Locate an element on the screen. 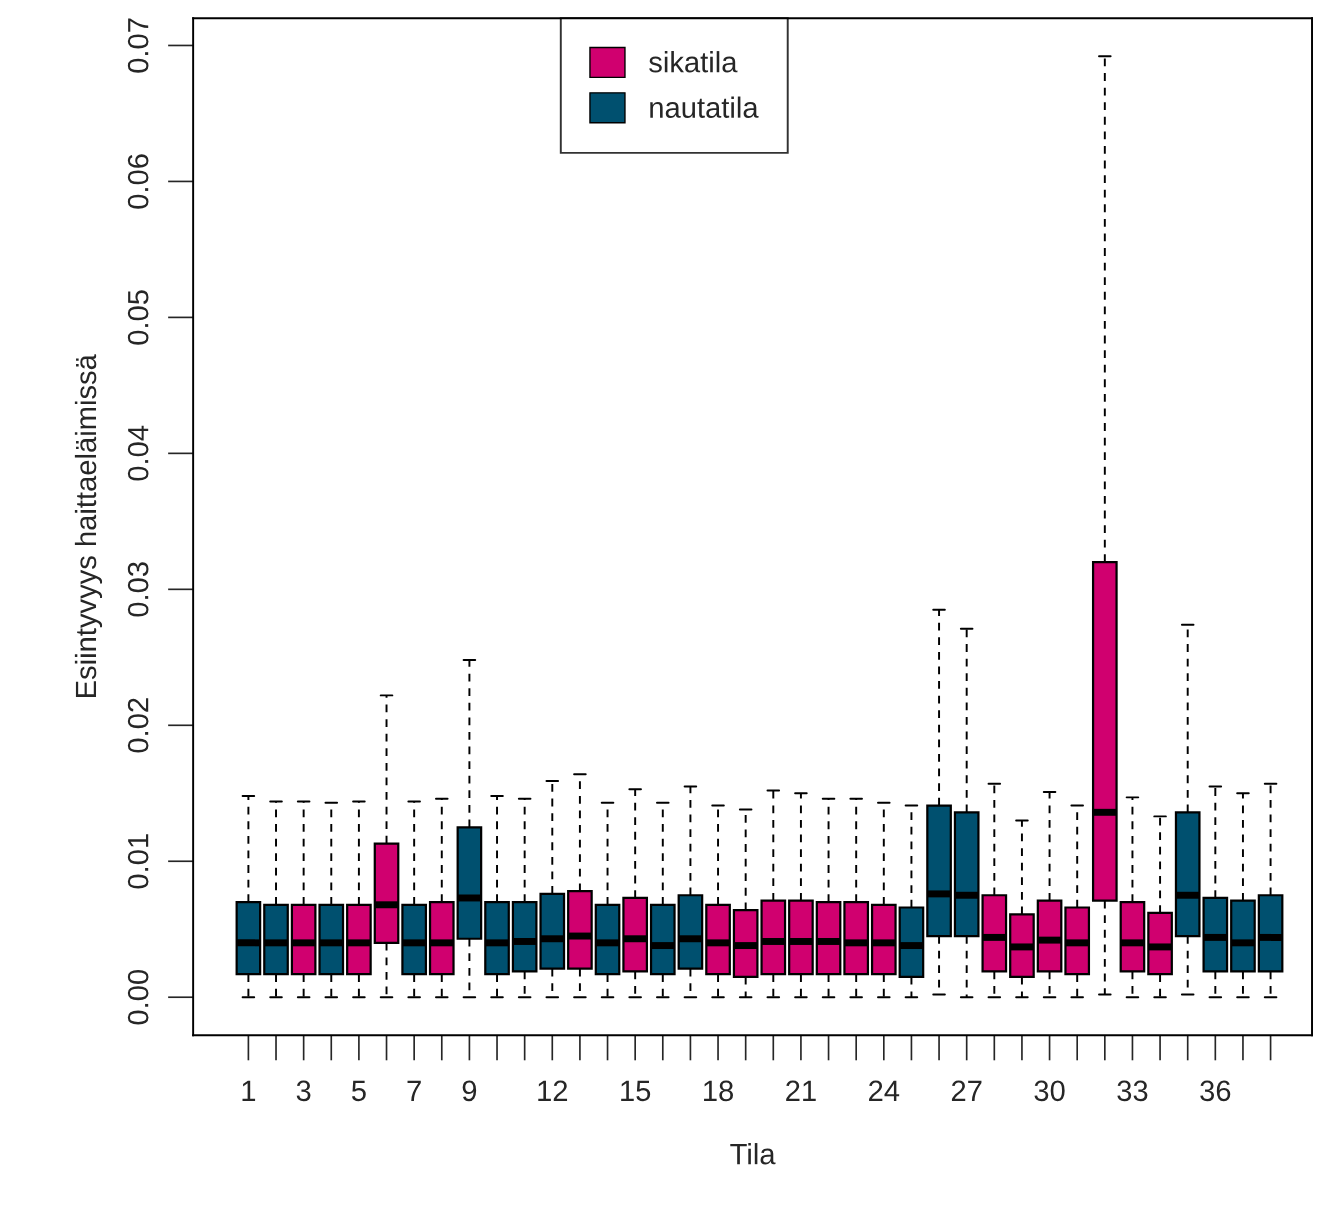  y-tick-label: 0.04 is located at coordinates (138, 453).